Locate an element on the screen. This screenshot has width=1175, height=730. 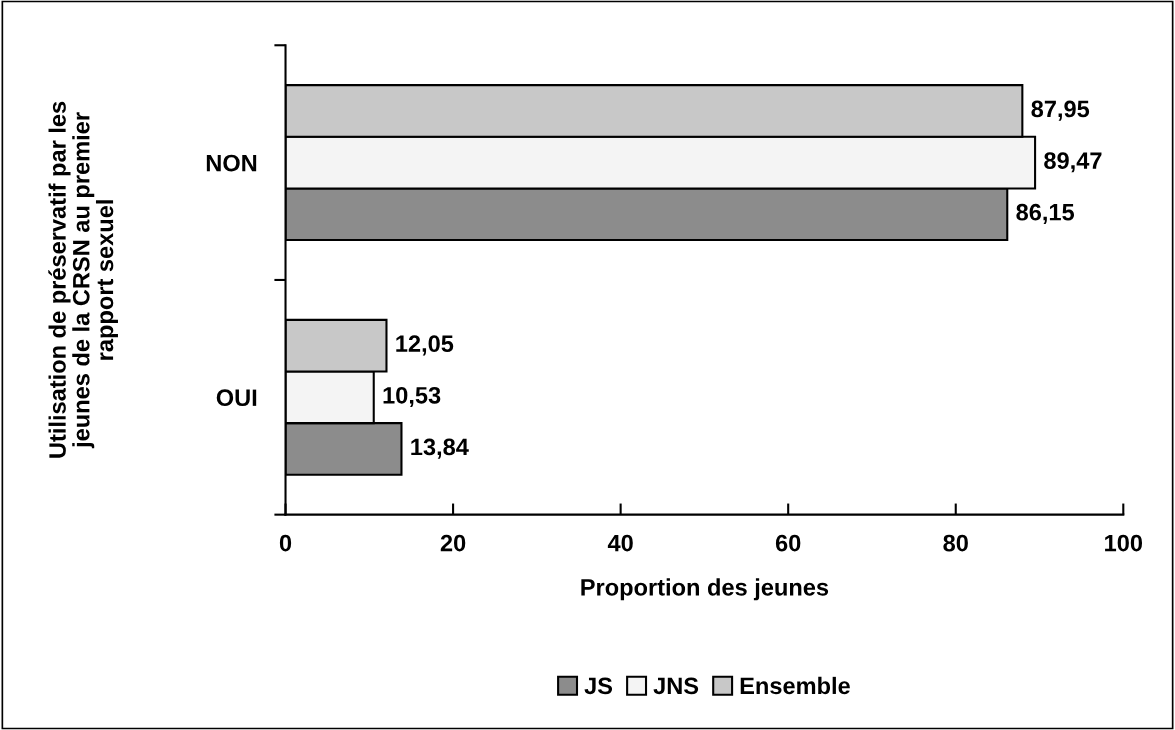
x-axis-title: Proportion des jeunes is located at coordinates (705, 589).